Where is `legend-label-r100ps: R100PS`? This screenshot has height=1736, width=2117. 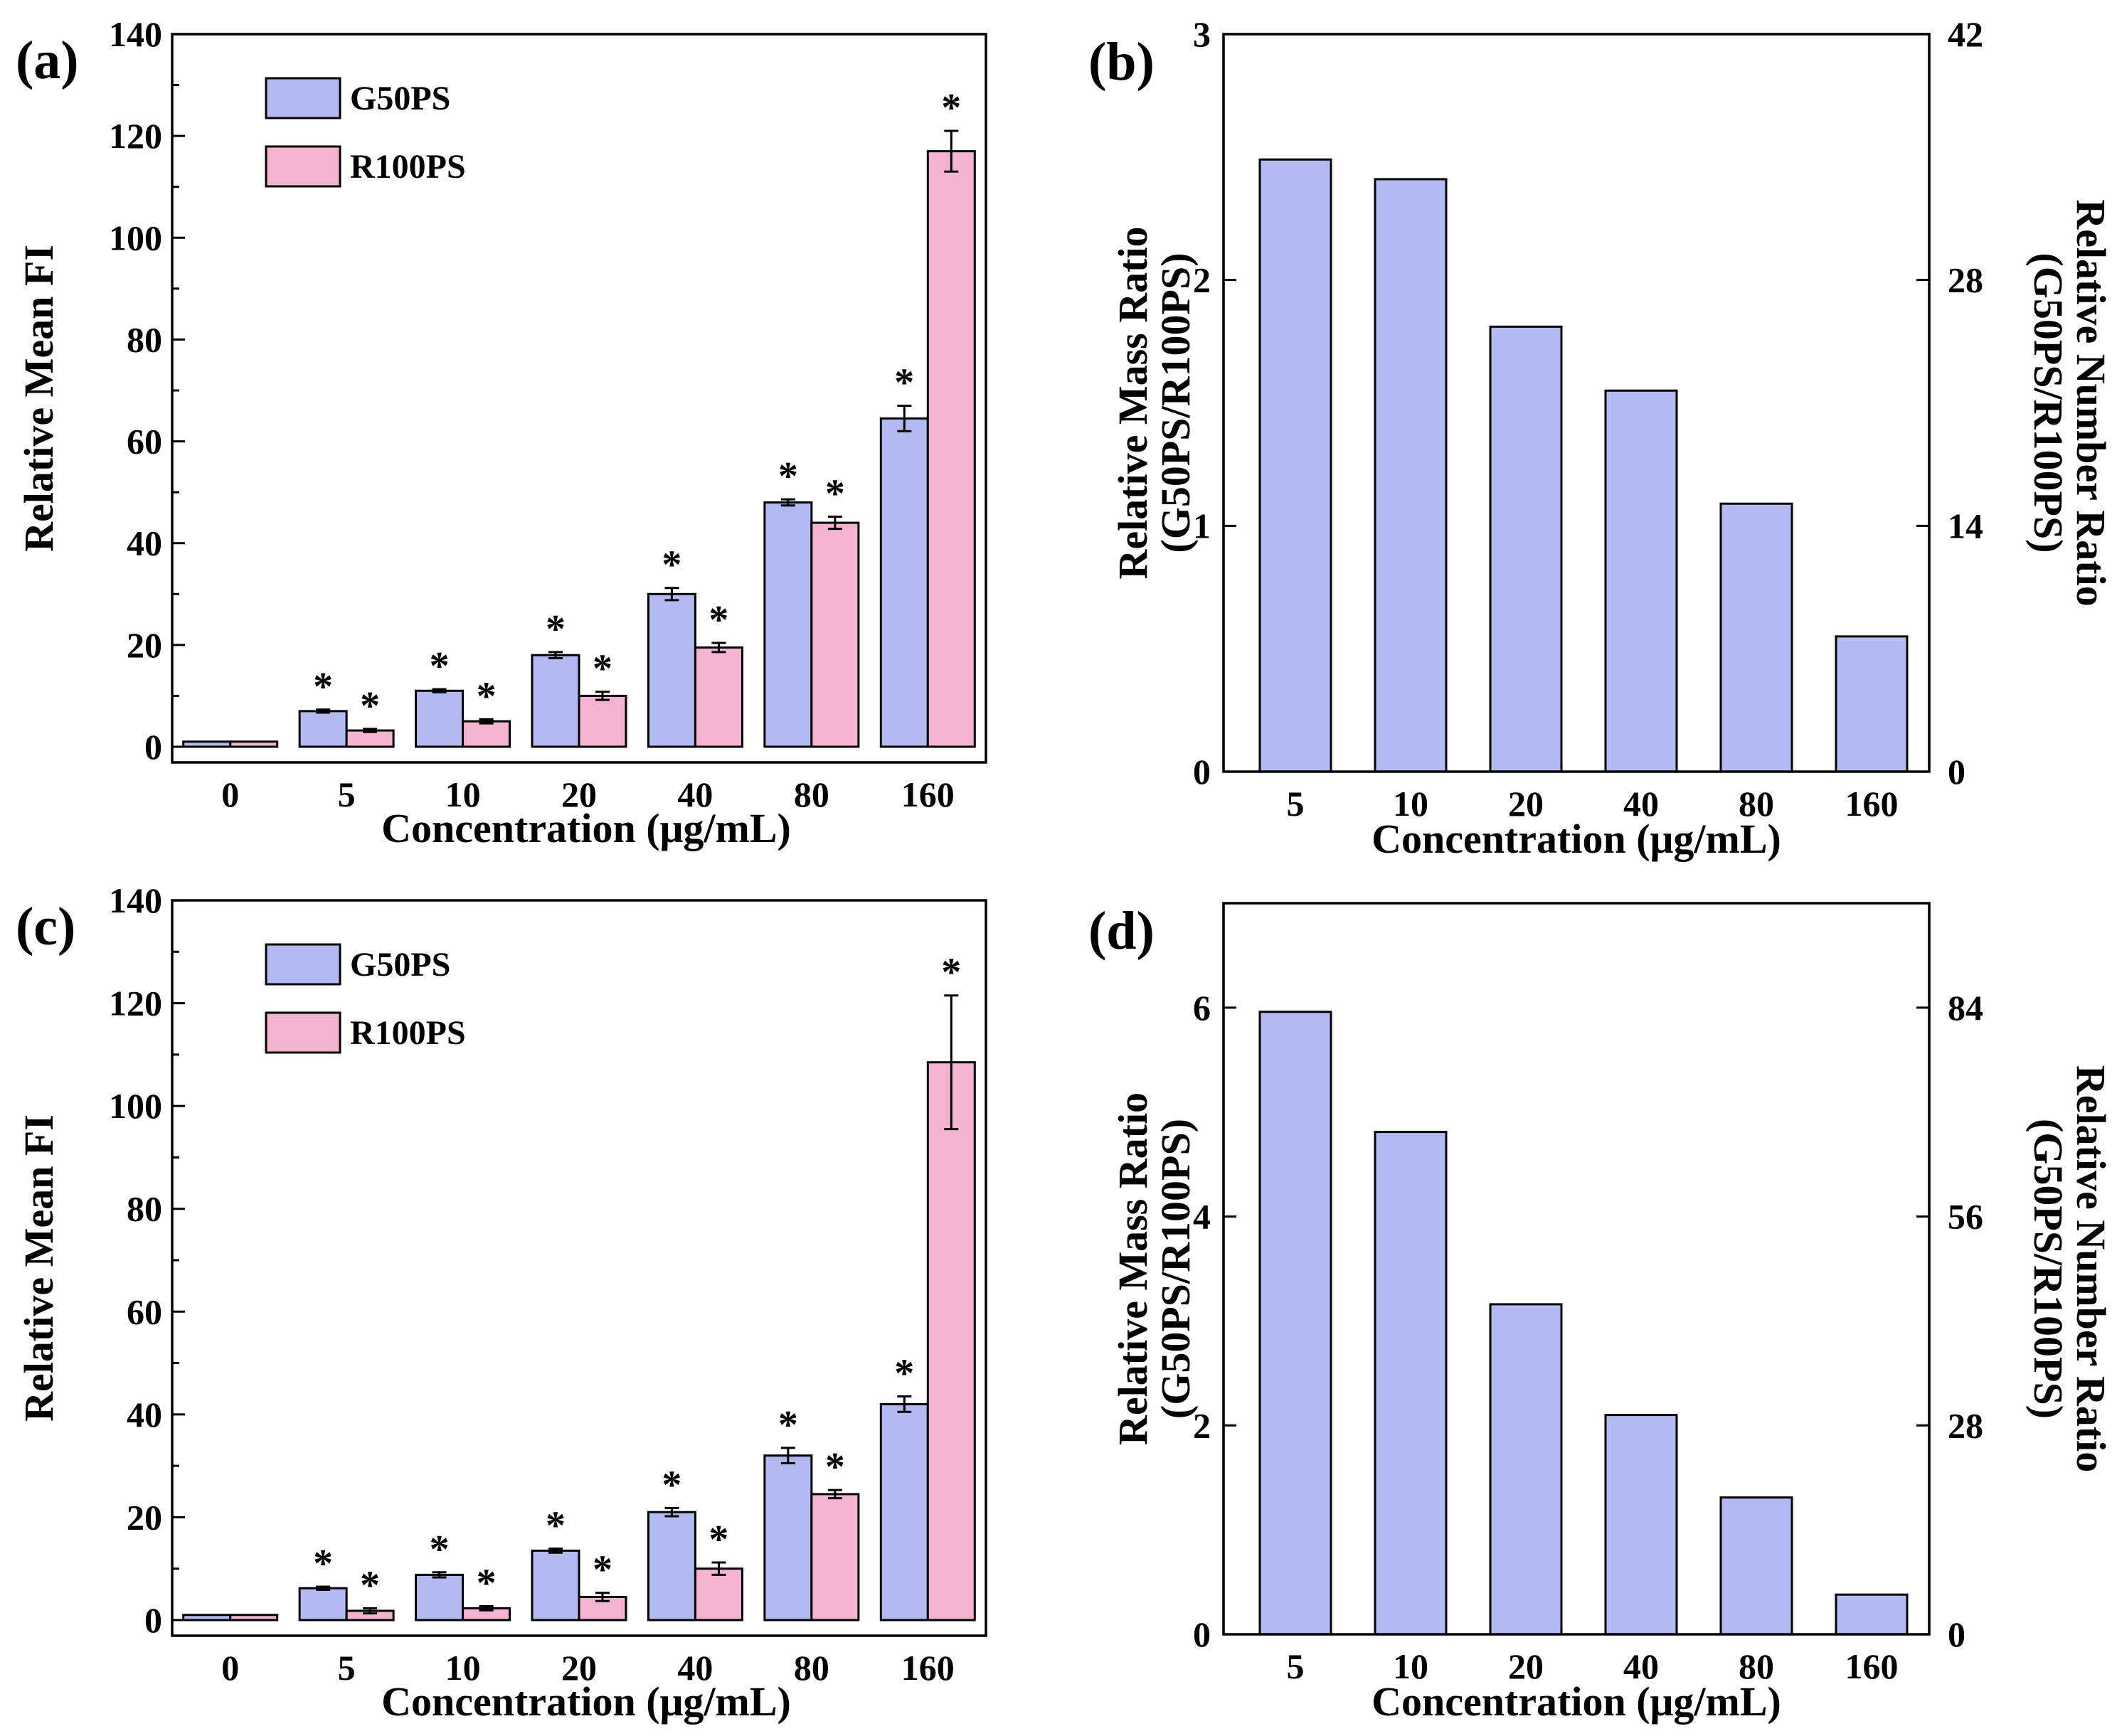 legend-label-r100ps: R100PS is located at coordinates (408, 167).